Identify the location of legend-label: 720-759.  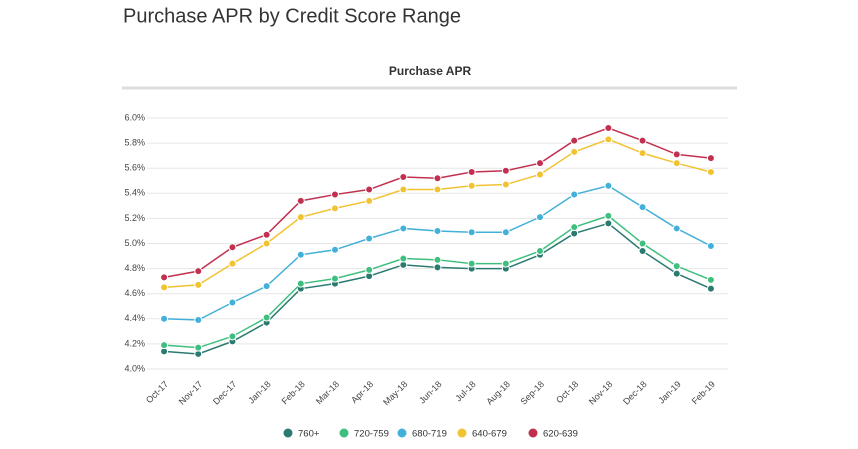
(371, 434).